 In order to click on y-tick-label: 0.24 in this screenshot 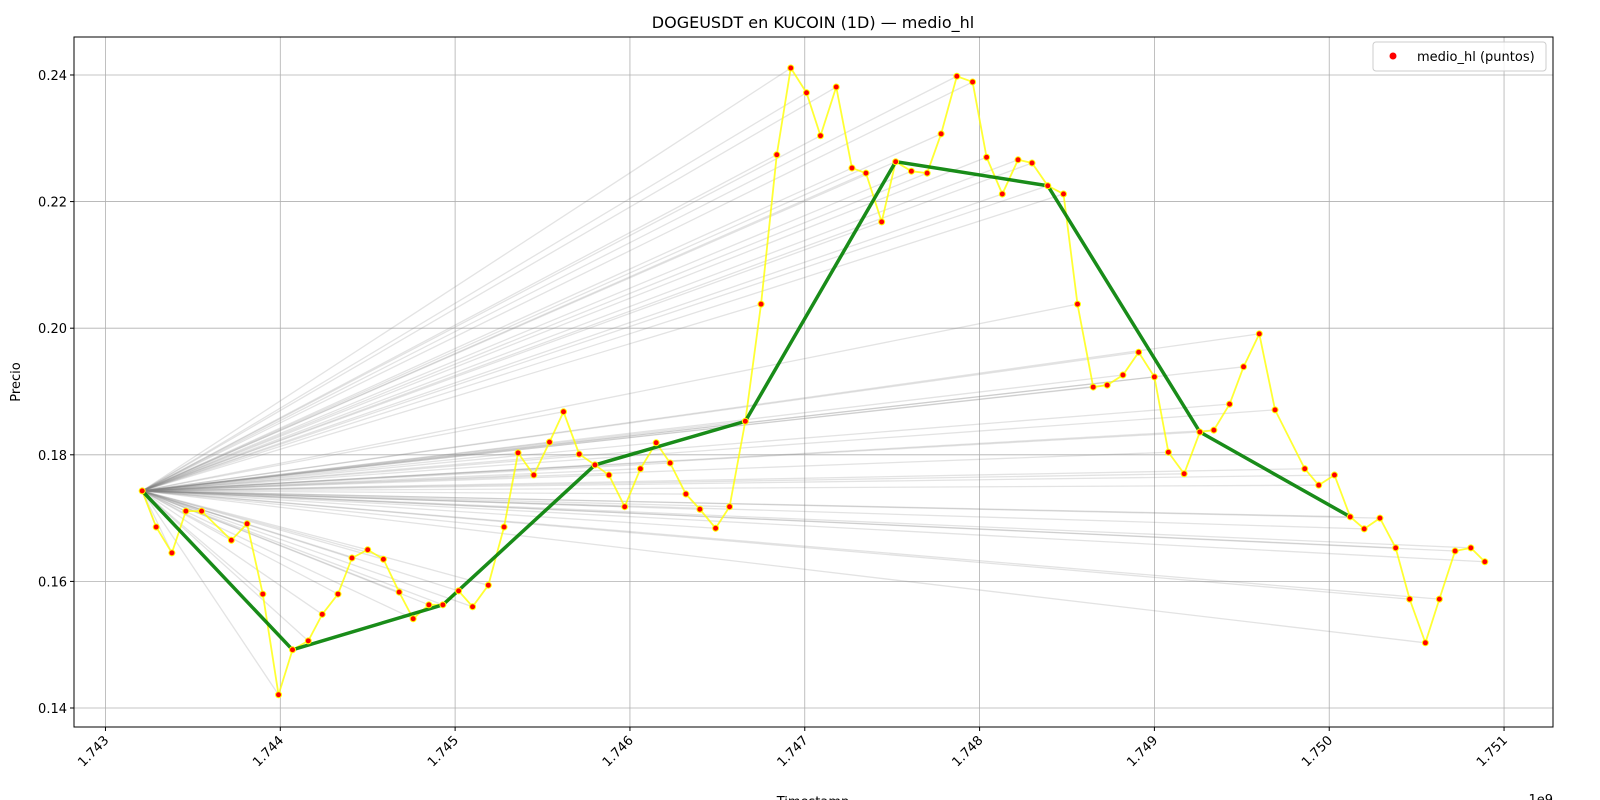, I will do `click(52, 76)`.